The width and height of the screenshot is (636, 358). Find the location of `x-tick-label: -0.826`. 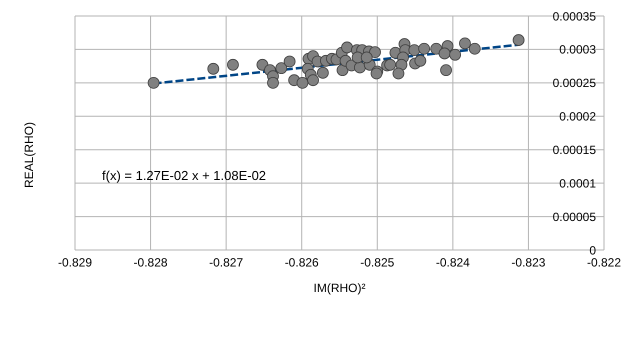

x-tick-label: -0.826 is located at coordinates (302, 263).